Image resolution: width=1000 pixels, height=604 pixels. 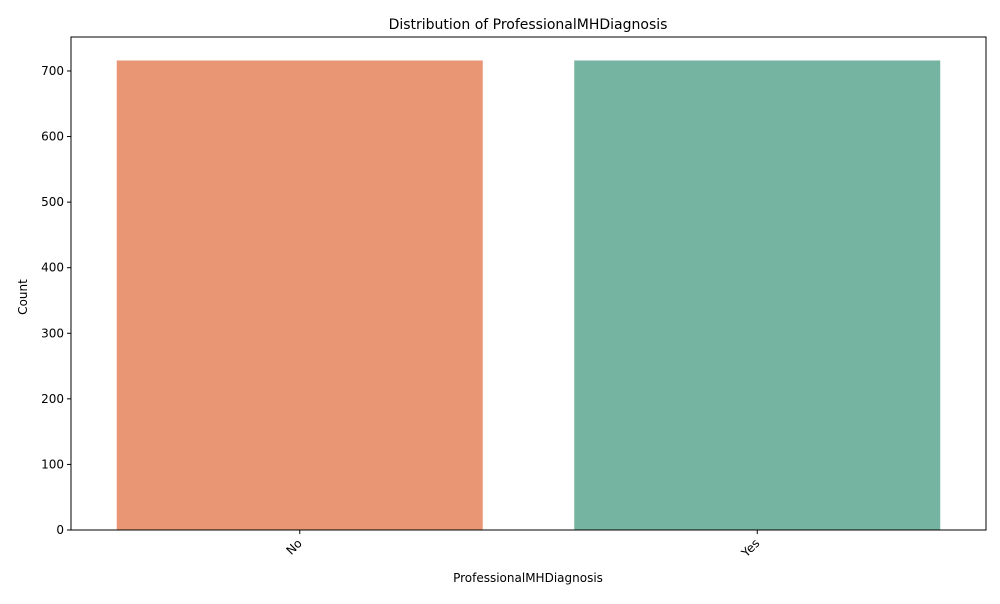 What do you see at coordinates (56, 300) in the screenshot?
I see `y-axis: 0 100 200 300 400 500 600 700` at bounding box center [56, 300].